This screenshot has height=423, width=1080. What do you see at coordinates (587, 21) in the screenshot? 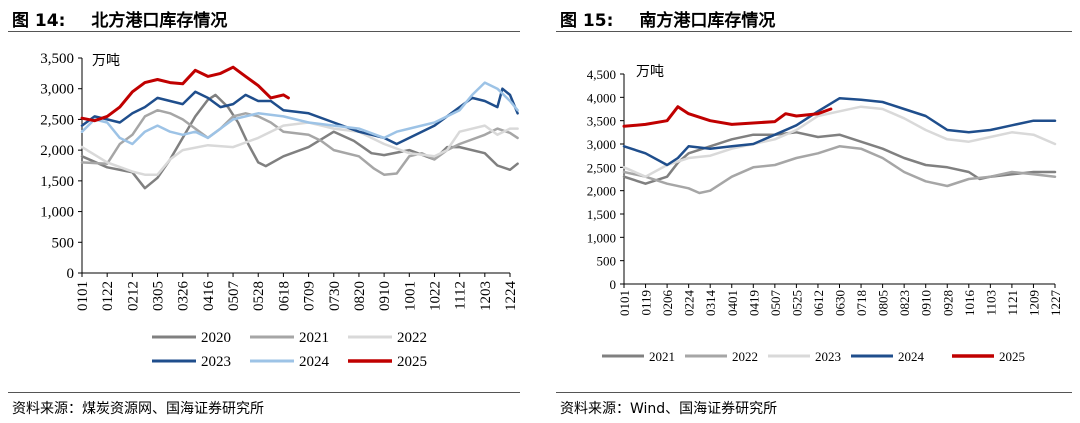
I see `right-figure-label: 图 15:` at bounding box center [587, 21].